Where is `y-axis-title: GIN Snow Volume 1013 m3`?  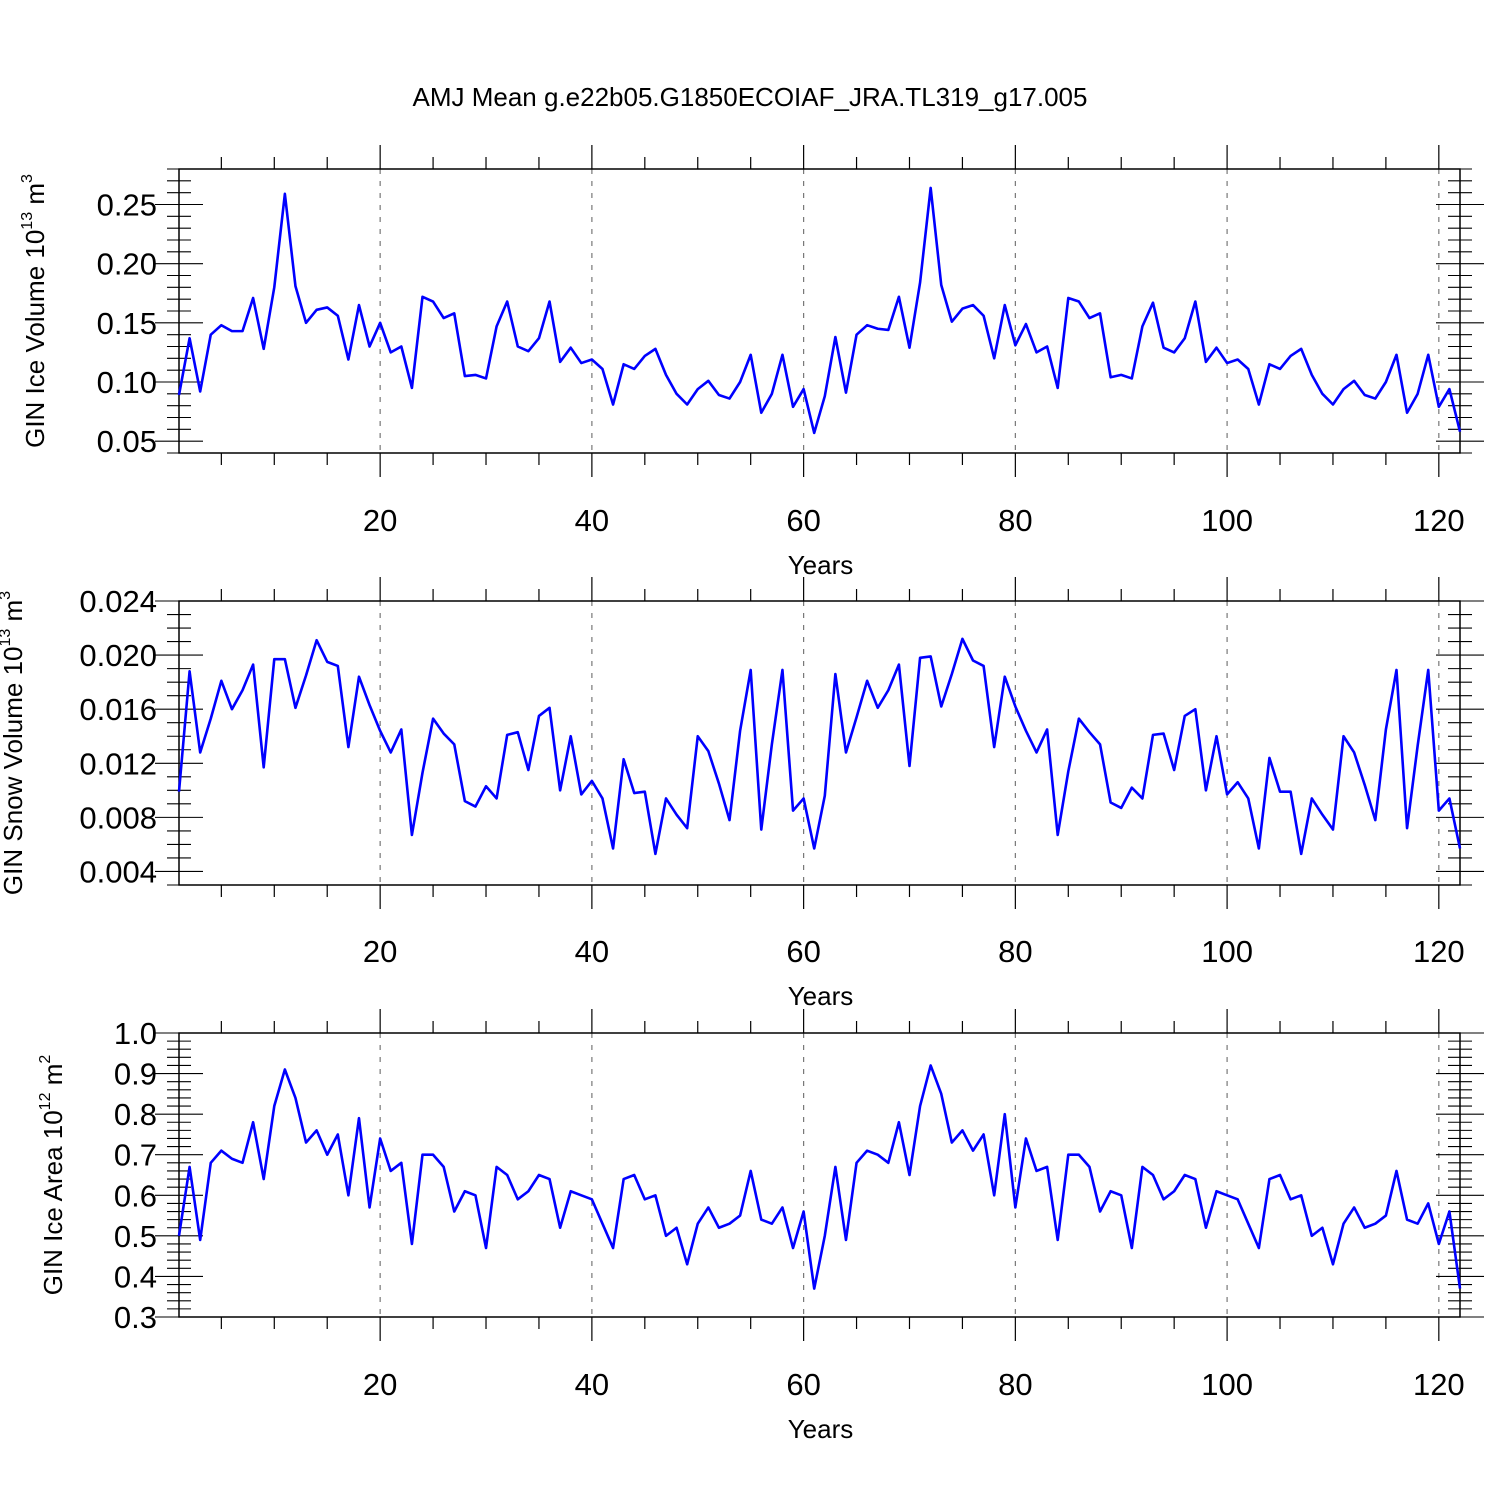
y-axis-title: GIN Snow Volume 1013 m3 is located at coordinates (14, 743).